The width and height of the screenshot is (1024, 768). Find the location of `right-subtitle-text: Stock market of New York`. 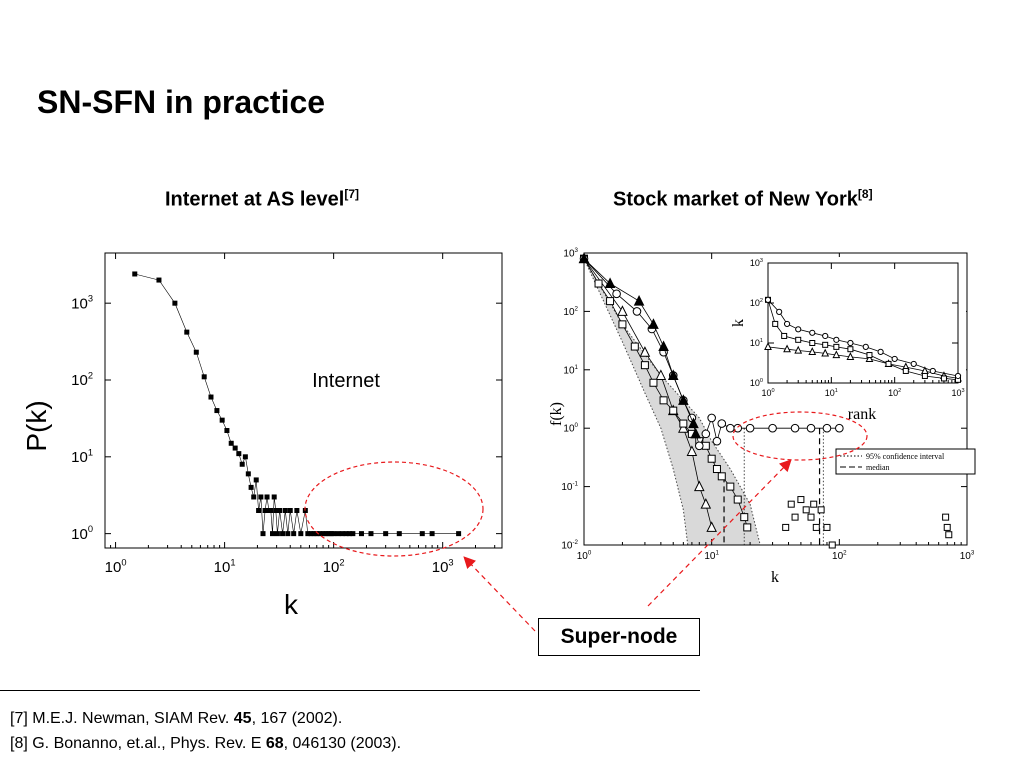

right-subtitle-text: Stock market of New York is located at coordinates (735, 199).